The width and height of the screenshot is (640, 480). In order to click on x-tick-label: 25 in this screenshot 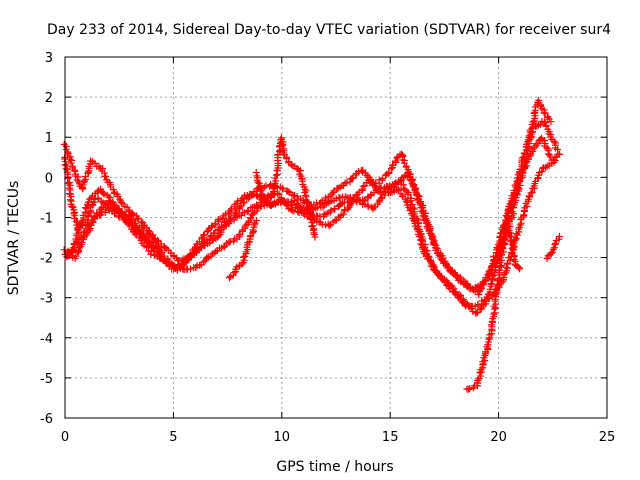, I will do `click(607, 437)`.